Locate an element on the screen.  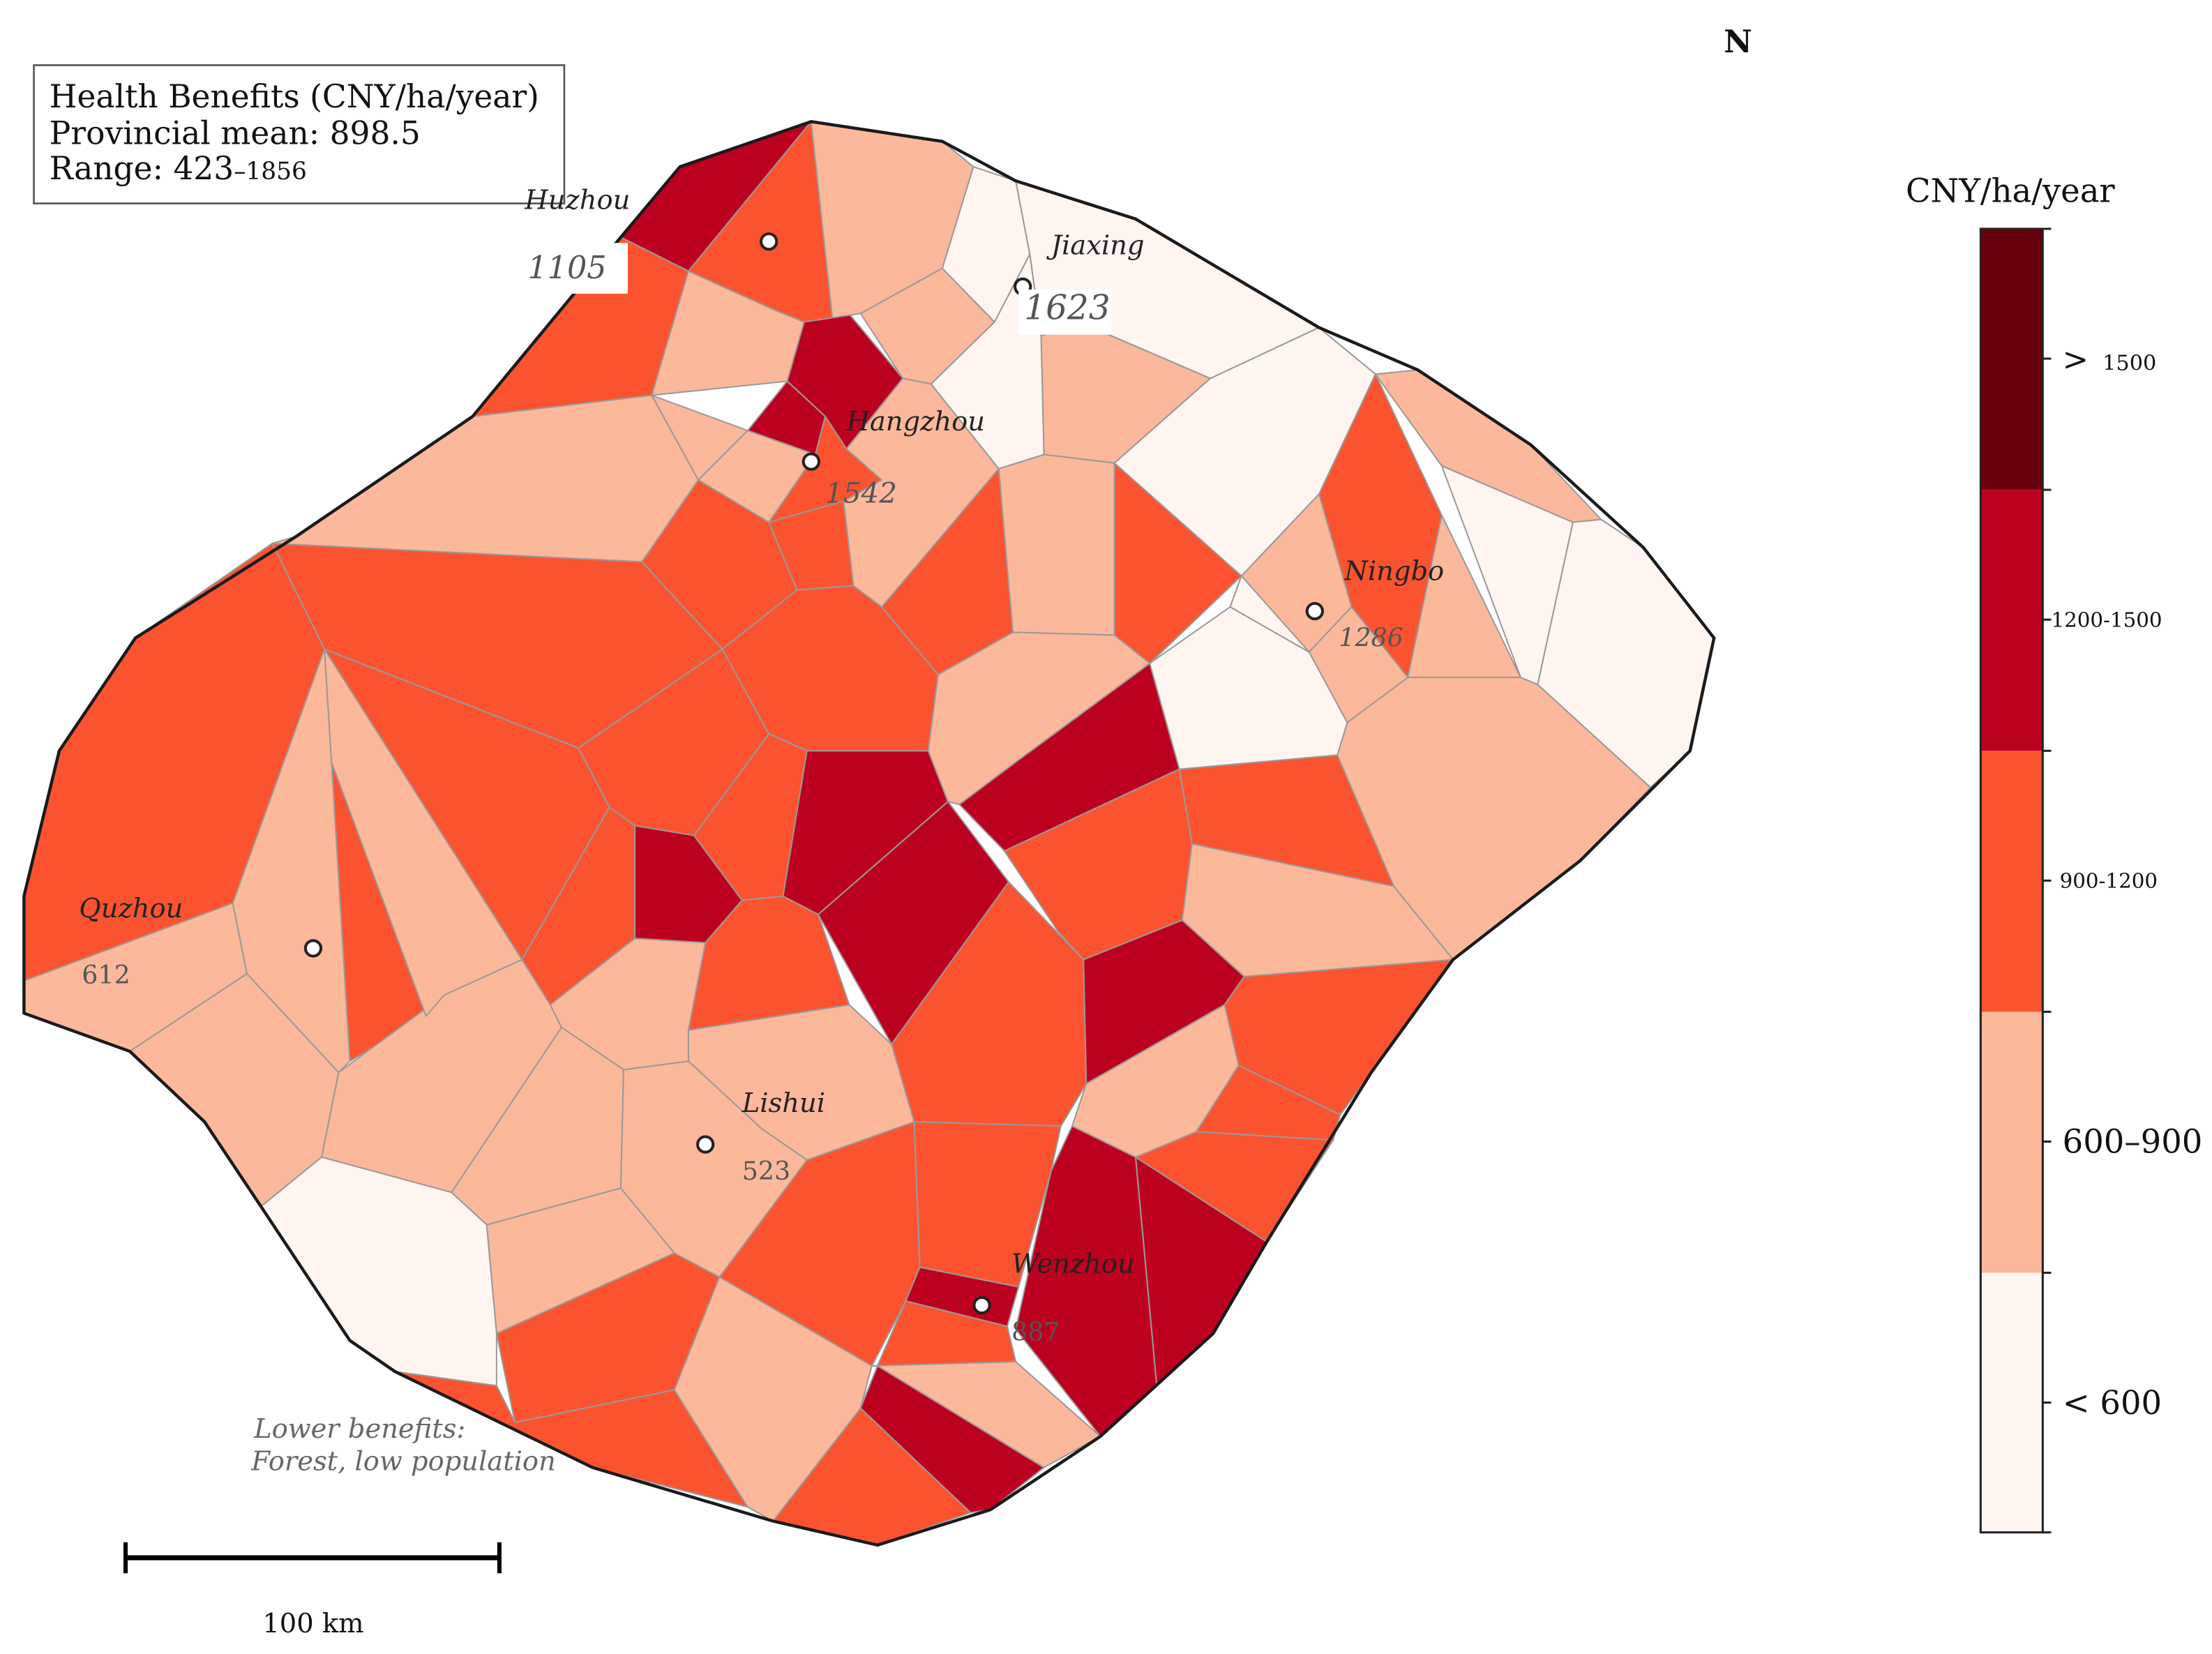
city-value-hangzhou: 1542 is located at coordinates (861, 492).